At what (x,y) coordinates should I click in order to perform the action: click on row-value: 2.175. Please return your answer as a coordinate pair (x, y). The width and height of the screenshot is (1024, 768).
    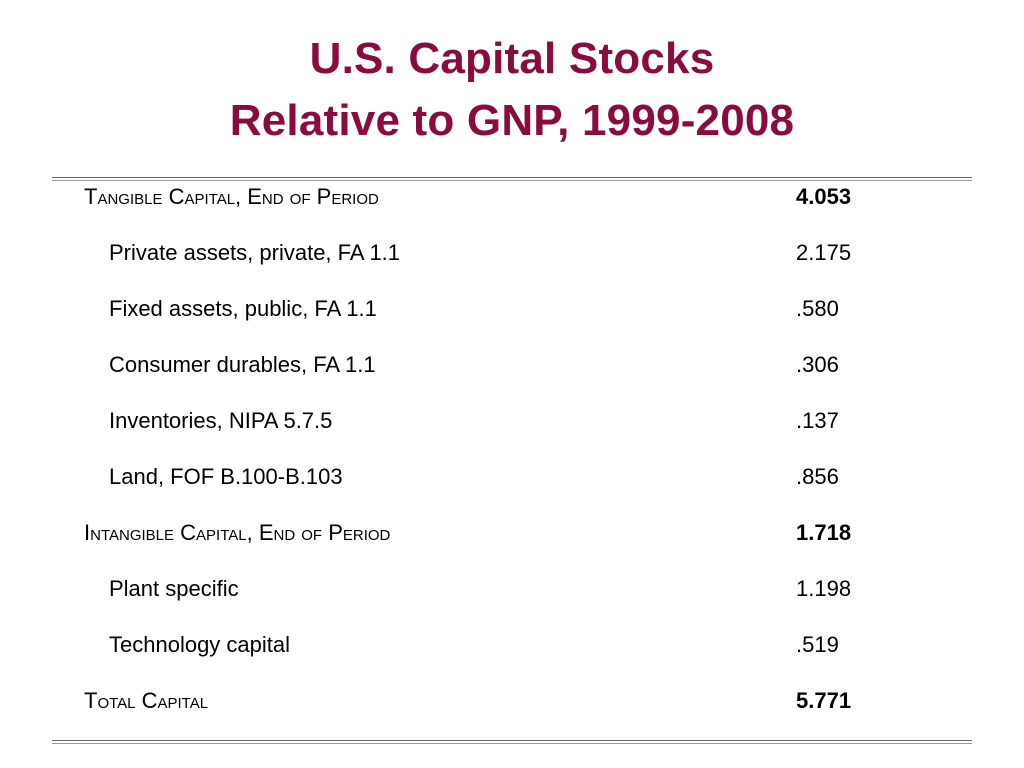
    Looking at the image, I should click on (824, 252).